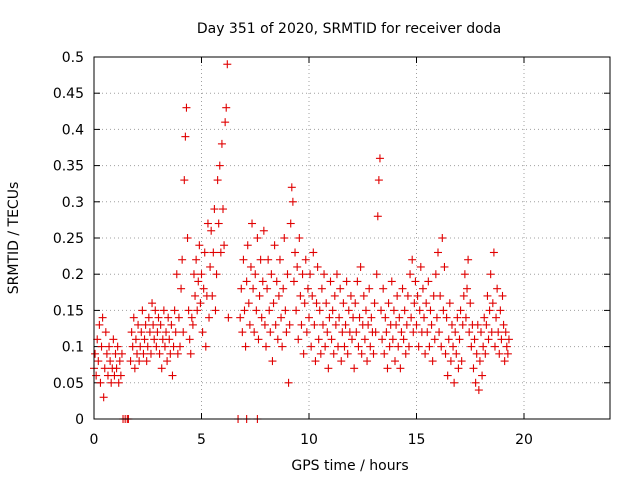 The image size is (640, 480). What do you see at coordinates (68, 94) in the screenshot?
I see `y-tick-label: 0.45` at bounding box center [68, 94].